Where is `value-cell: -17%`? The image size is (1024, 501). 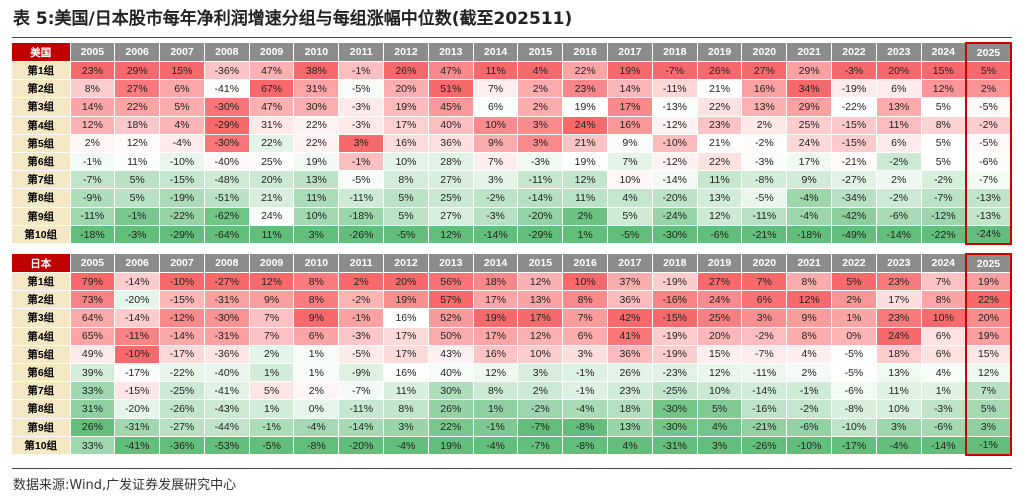 value-cell: -17% is located at coordinates (137, 373).